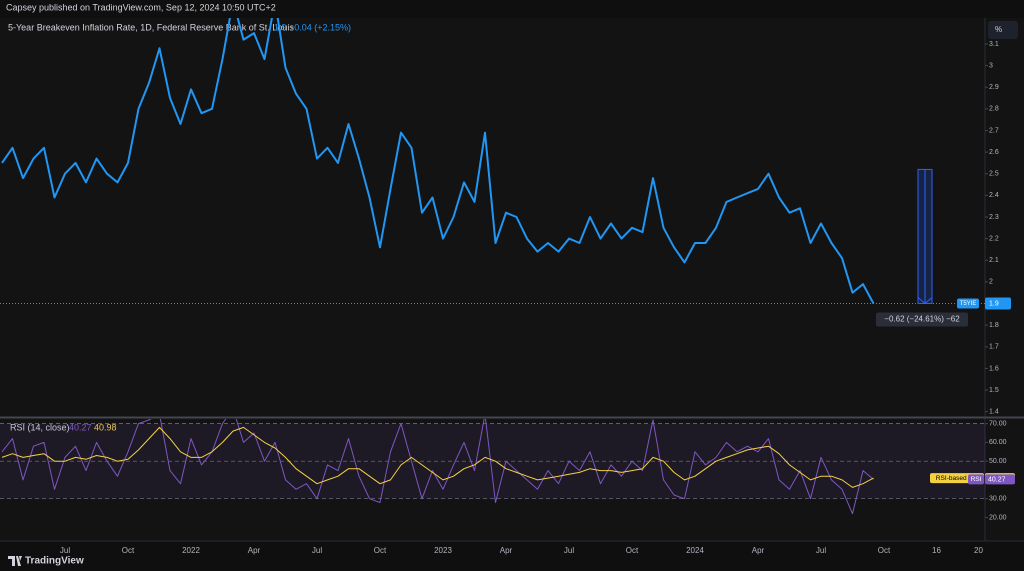 The width and height of the screenshot is (1024, 571). What do you see at coordinates (998, 29) in the screenshot?
I see `axis-unit: %` at bounding box center [998, 29].